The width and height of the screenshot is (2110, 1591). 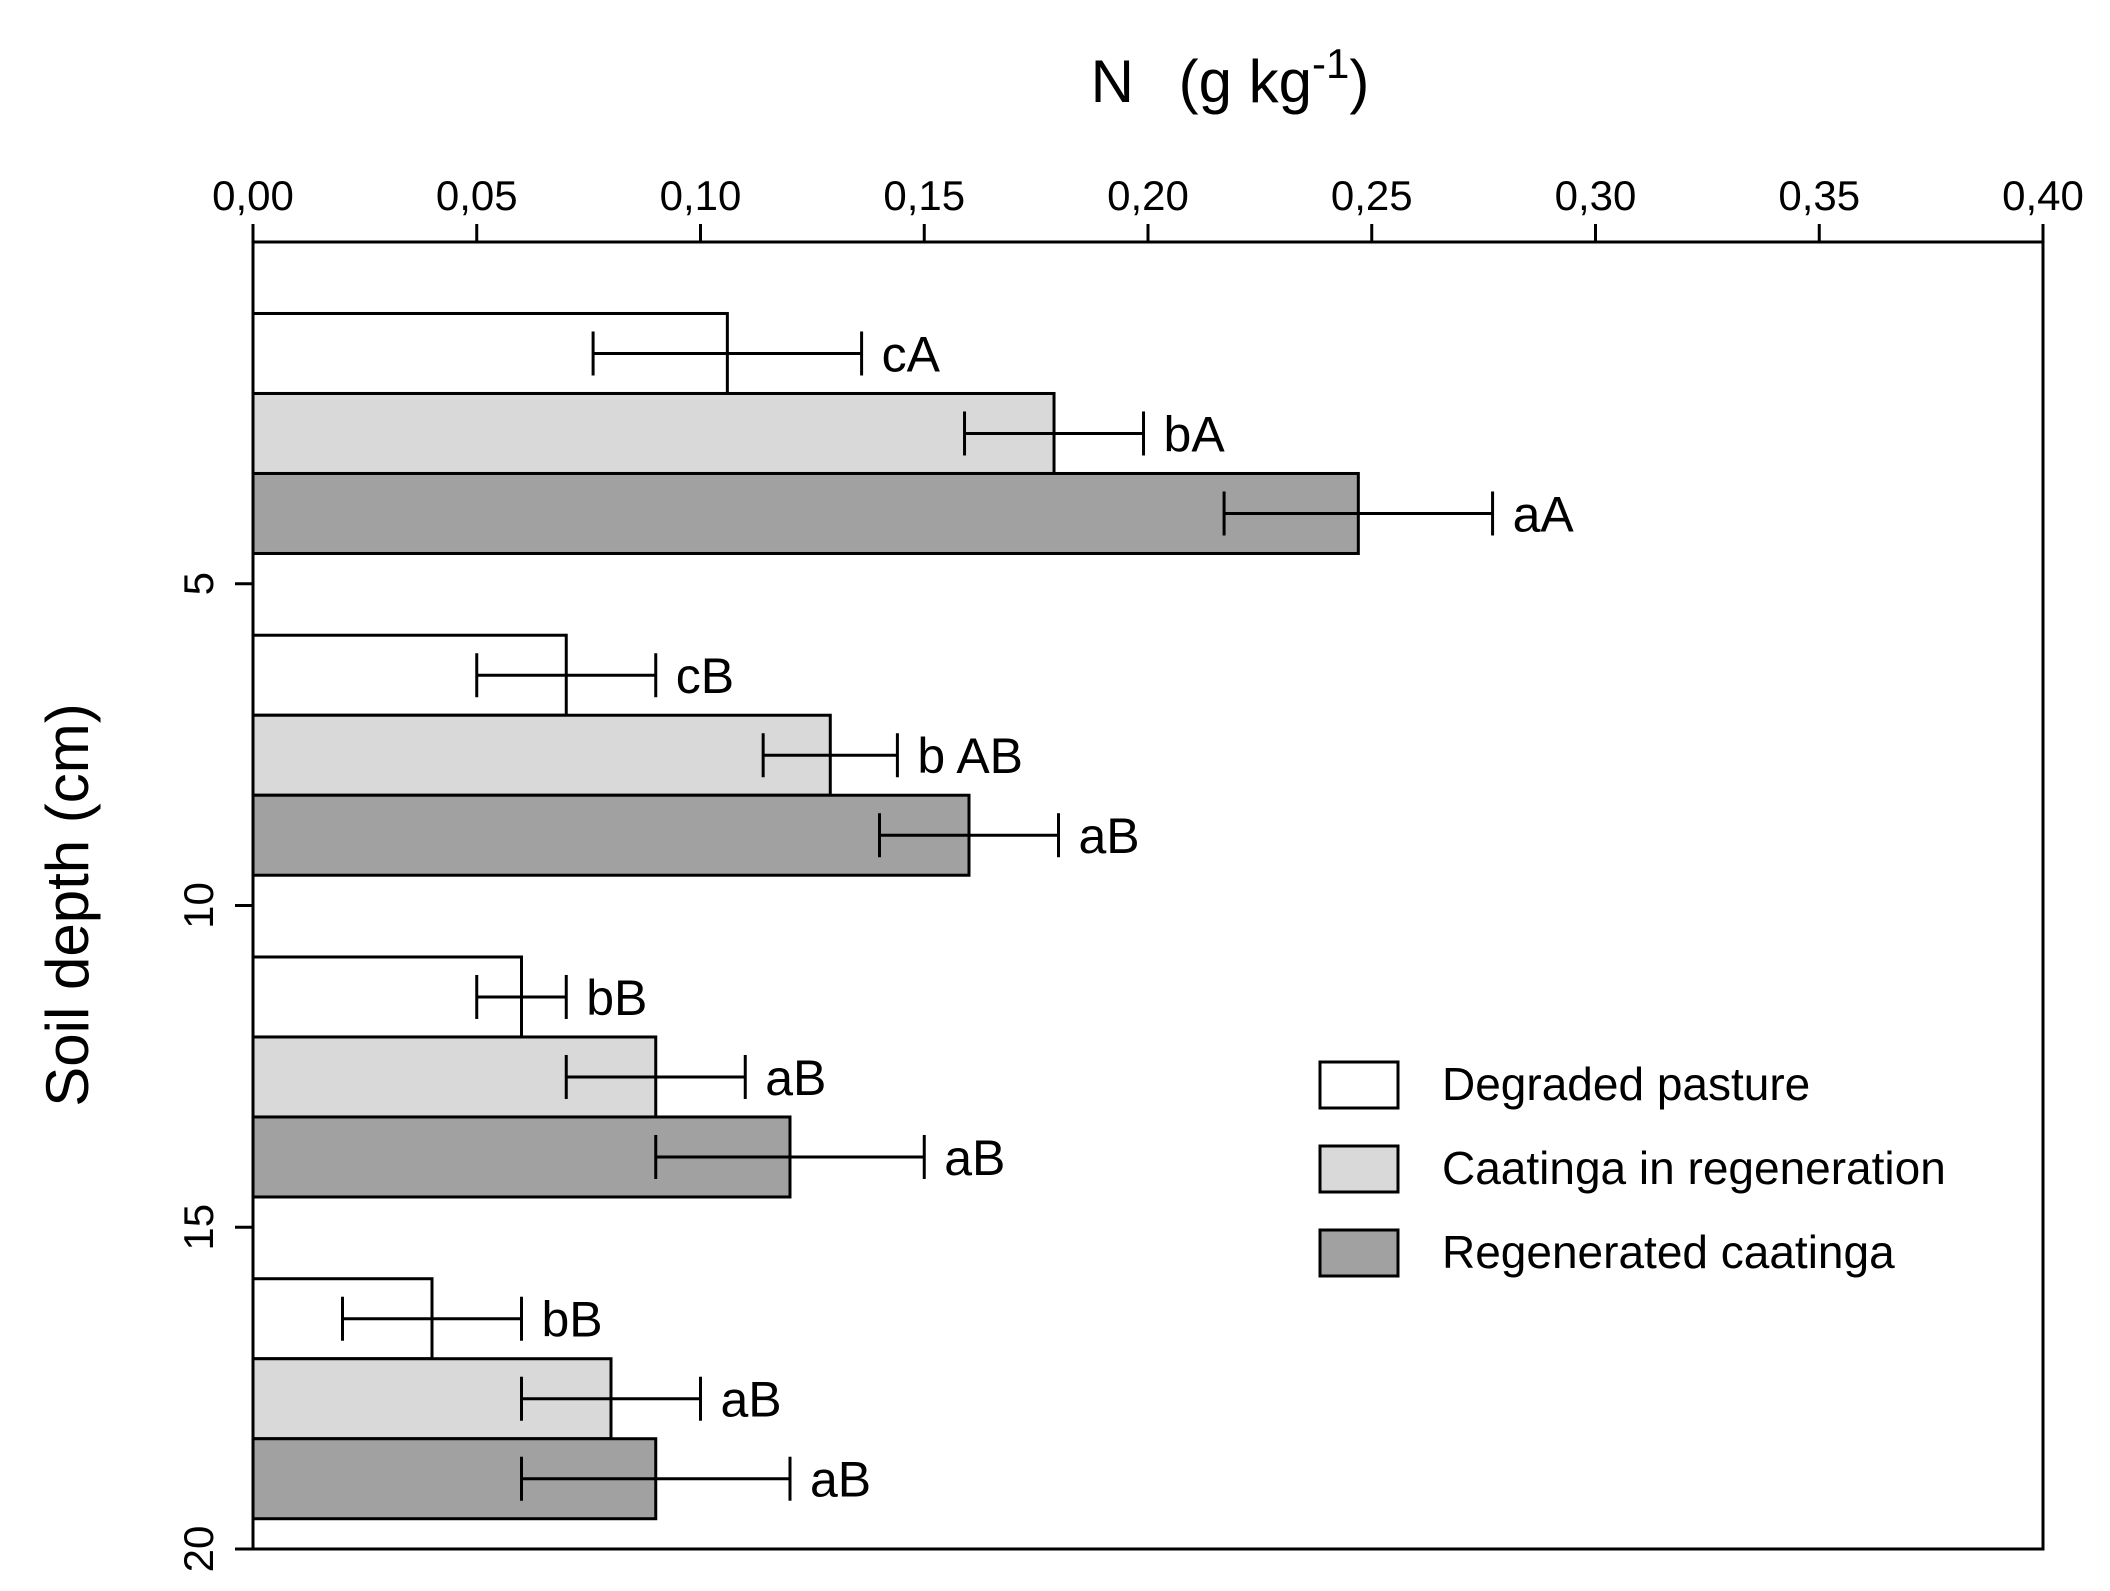 I want to click on significance-label: b AB, so click(x=970, y=756).